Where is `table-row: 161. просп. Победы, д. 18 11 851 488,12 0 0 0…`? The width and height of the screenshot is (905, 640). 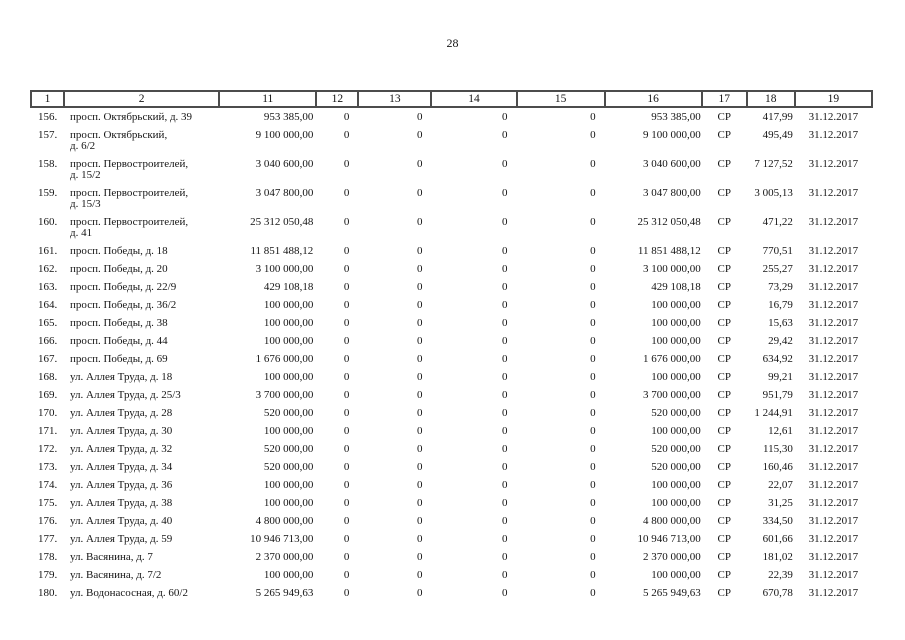
table-row: 161. просп. Победы, д. 18 11 851 488,12 0 0 0… is located at coordinates (451, 251).